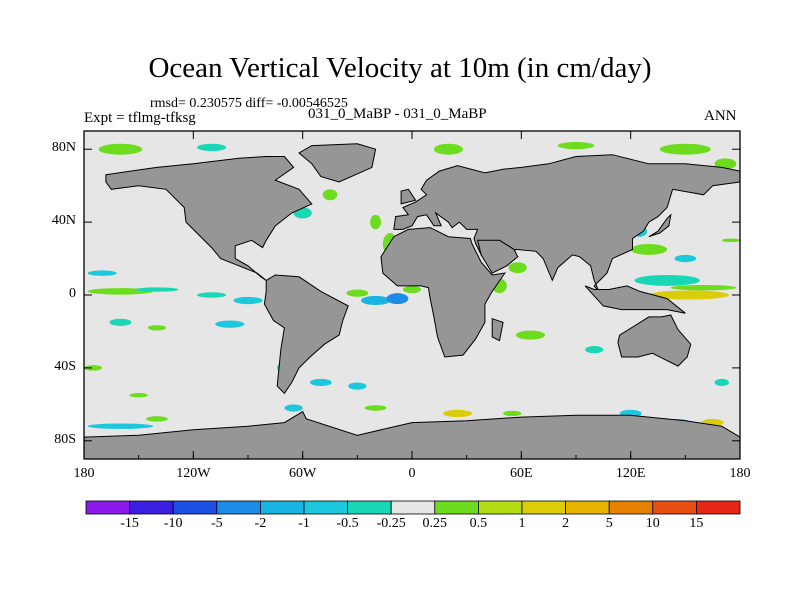 This screenshot has height=600, width=800. What do you see at coordinates (397, 114) in the screenshot?
I see `case-label: 031_0_MaBP - 031_0_MaBP` at bounding box center [397, 114].